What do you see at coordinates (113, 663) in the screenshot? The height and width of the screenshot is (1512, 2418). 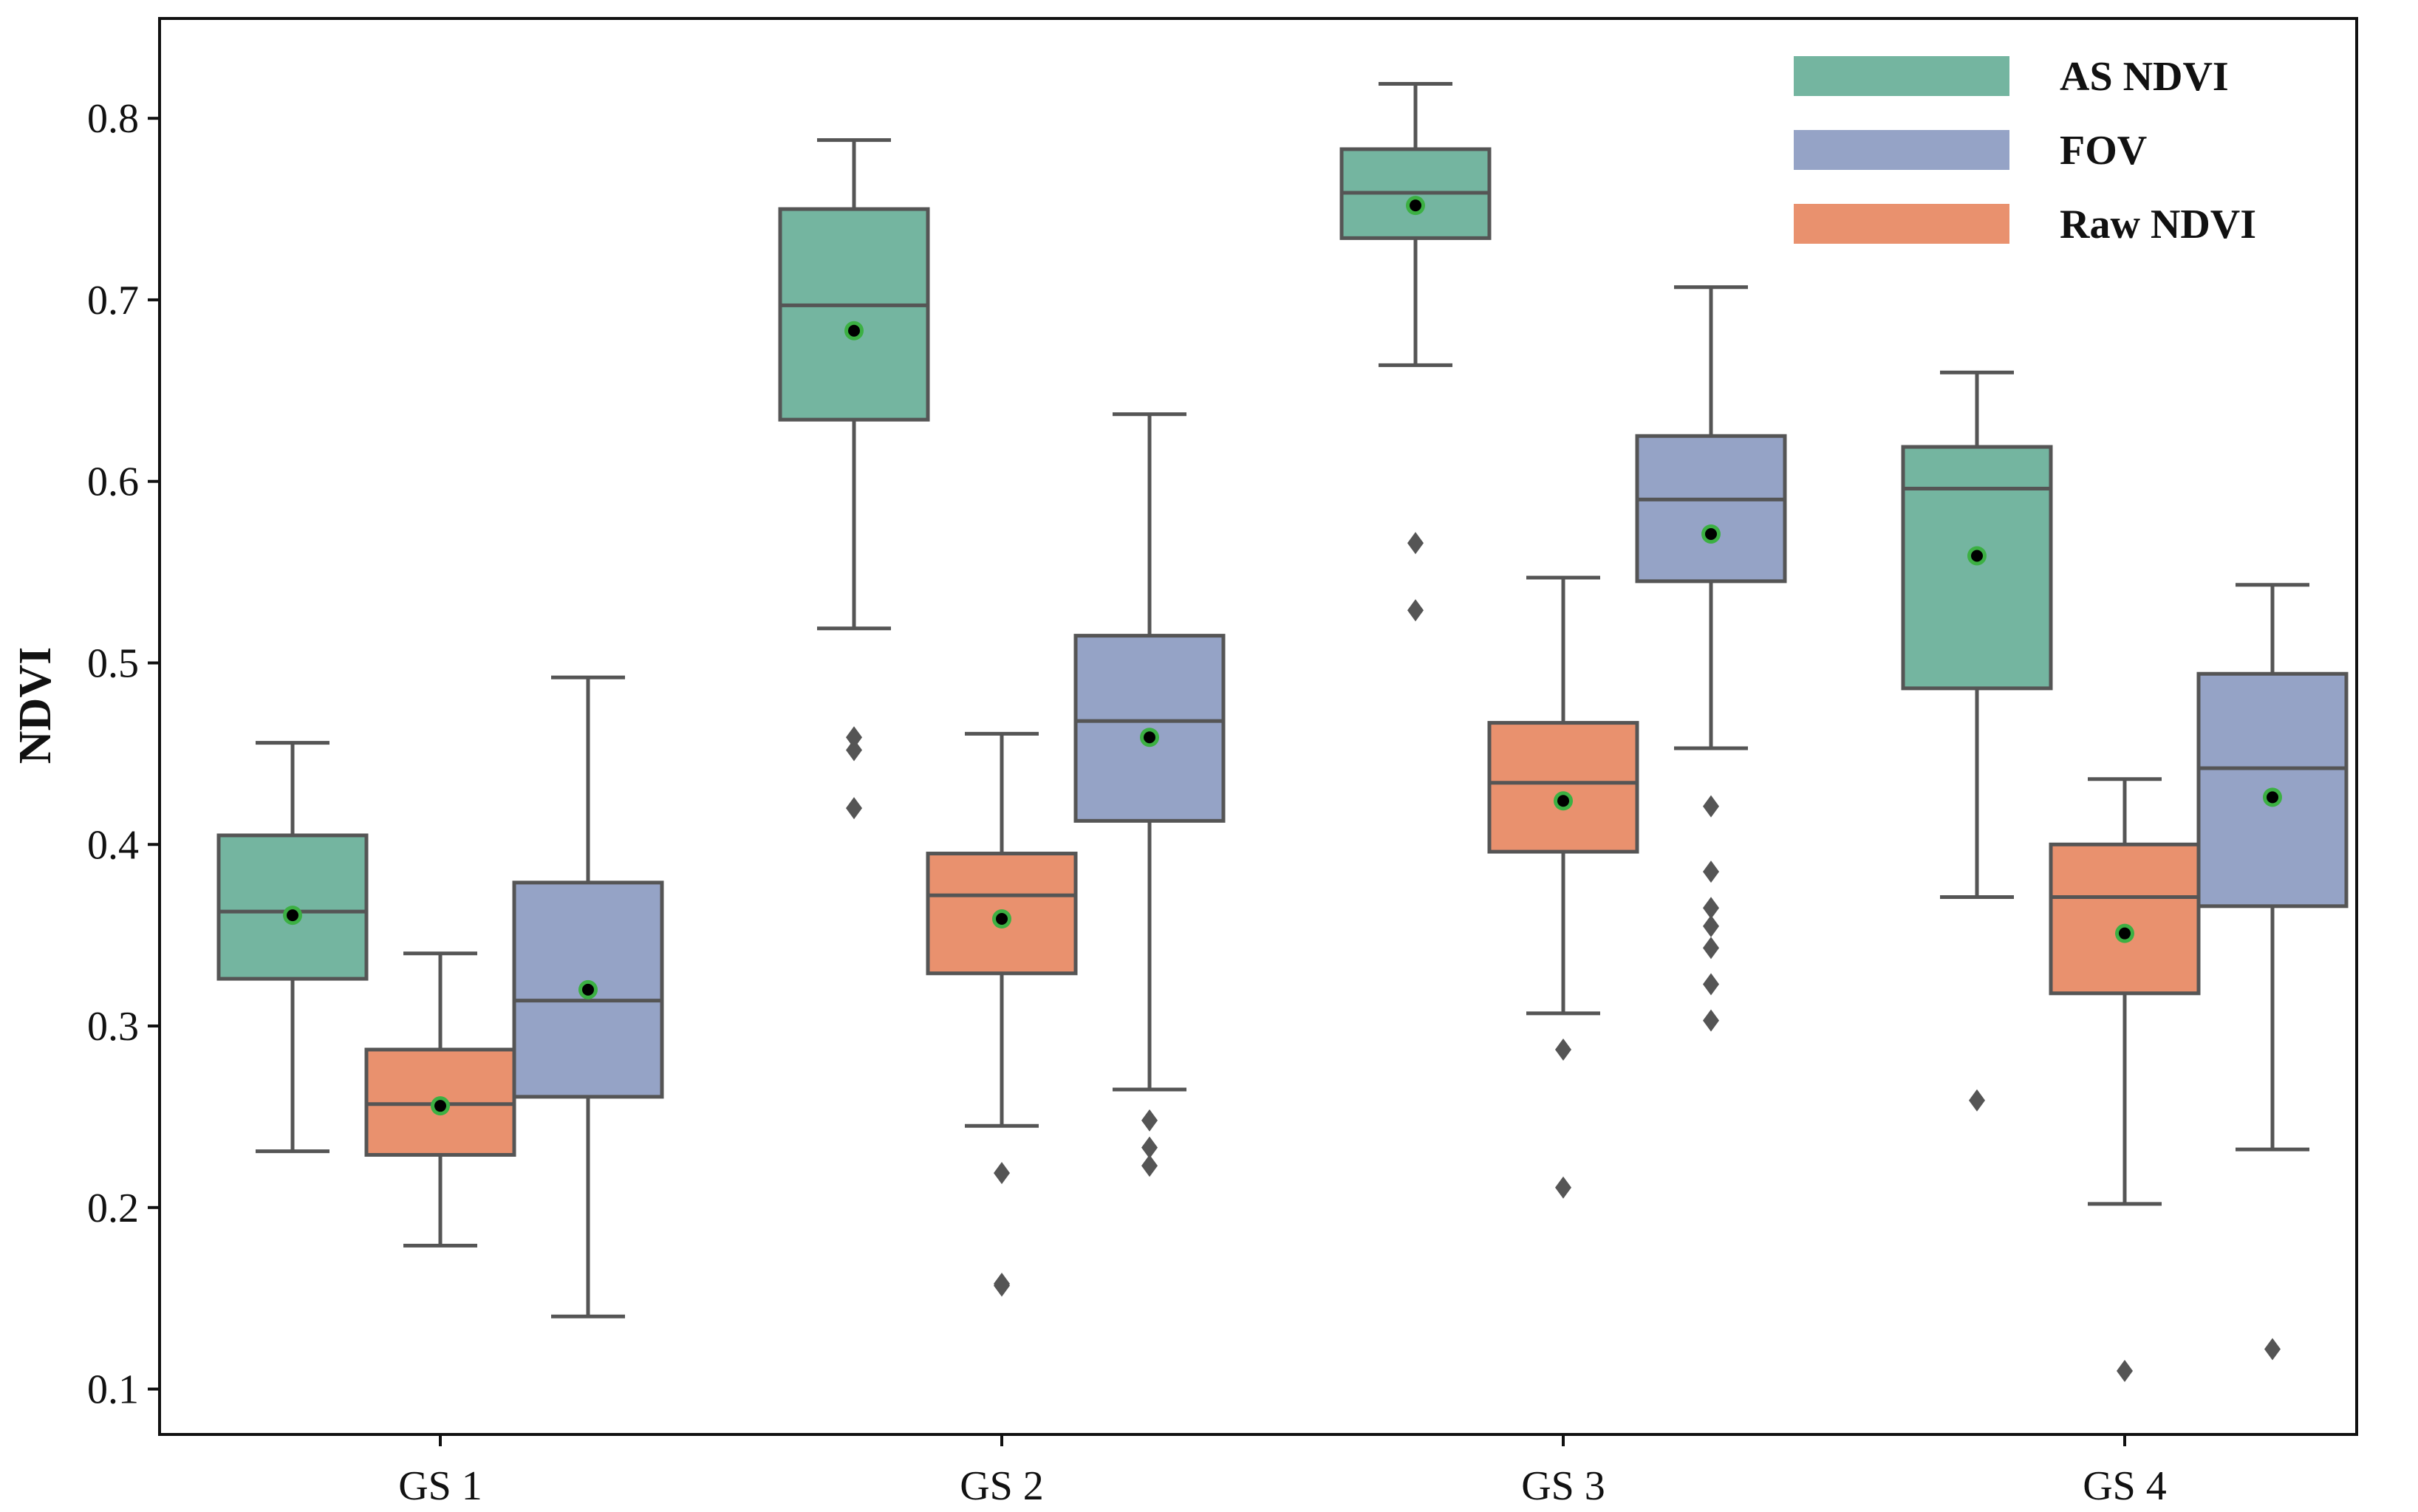 I see `y-tick-label: 0.5` at bounding box center [113, 663].